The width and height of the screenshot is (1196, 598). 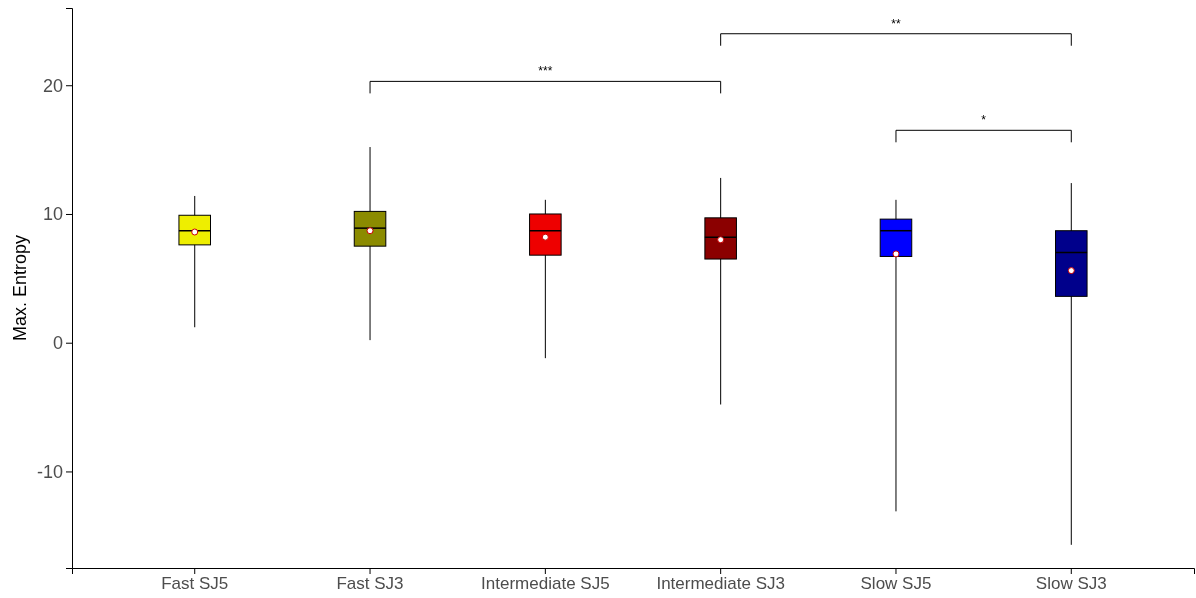 I want to click on y-tick-label: 0, so click(x=57, y=342).